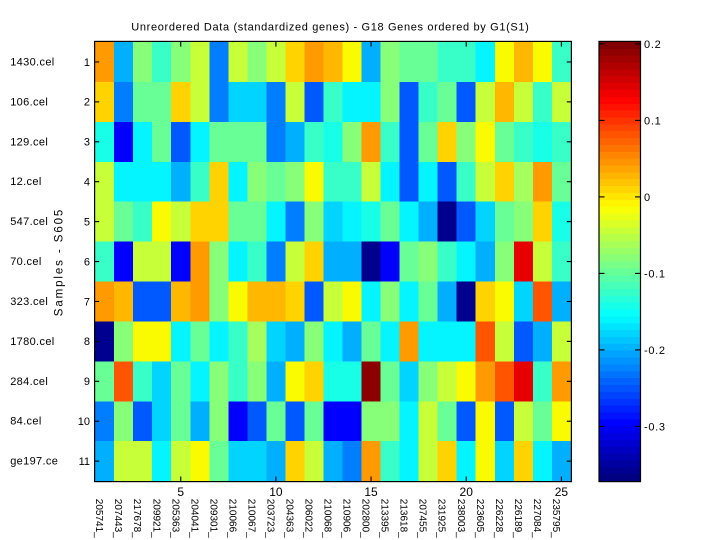 The height and width of the screenshot is (540, 720). Describe the element at coordinates (87, 63) in the screenshot. I see `svg-text: 1` at that location.